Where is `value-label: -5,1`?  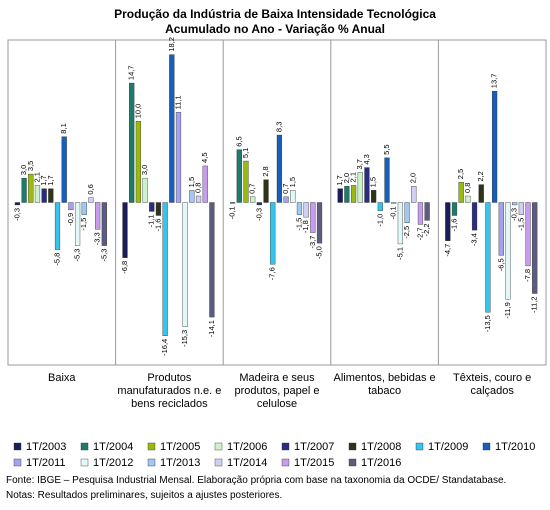
value-label: -5,1 is located at coordinates (399, 253).